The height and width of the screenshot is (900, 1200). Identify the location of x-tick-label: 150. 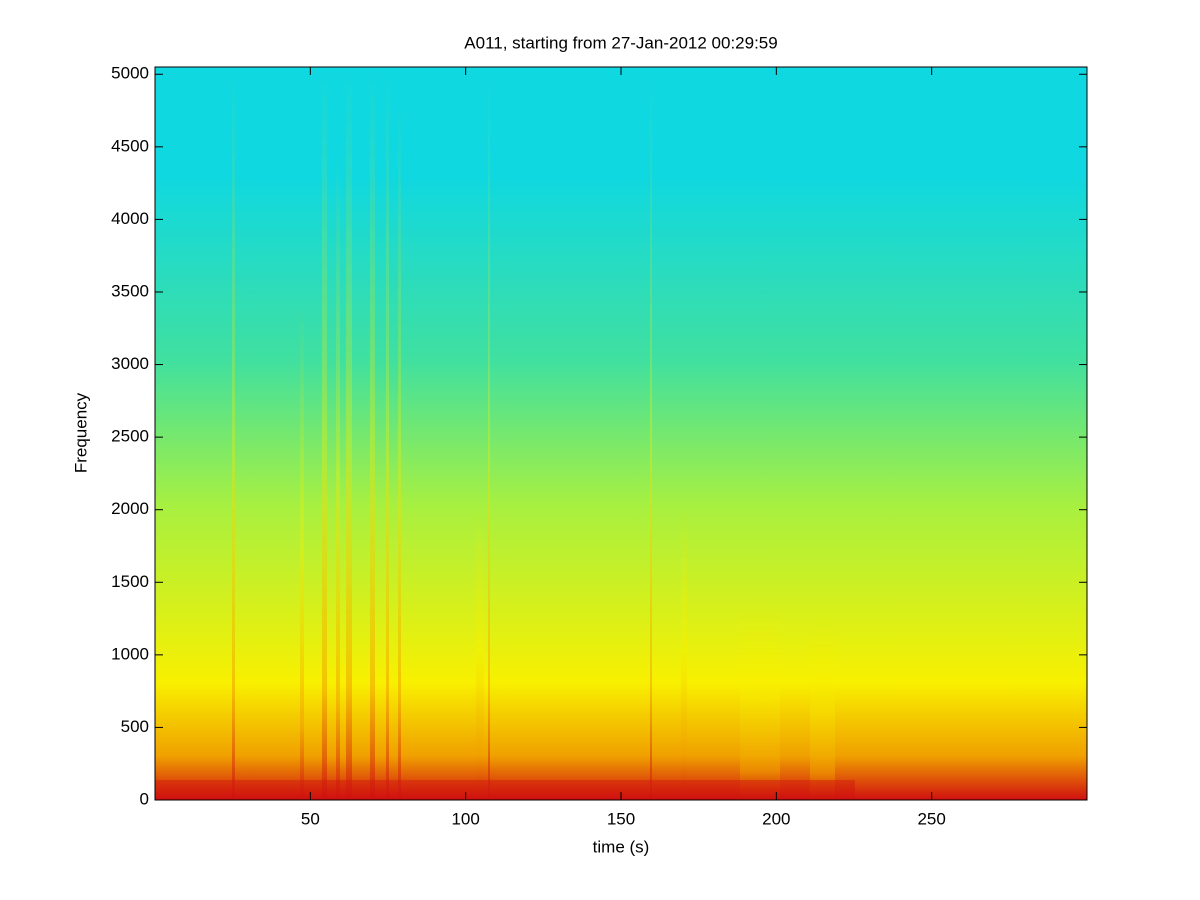
(621, 818).